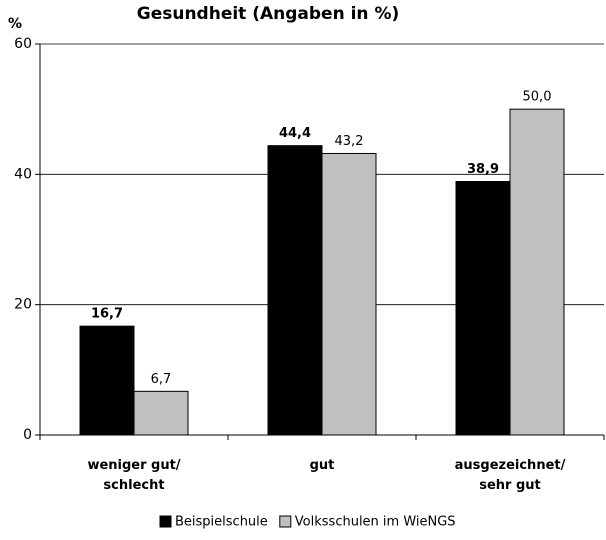  I want to click on legend: Beispielschule Volksschulen im WieNGS, so click(307, 522).